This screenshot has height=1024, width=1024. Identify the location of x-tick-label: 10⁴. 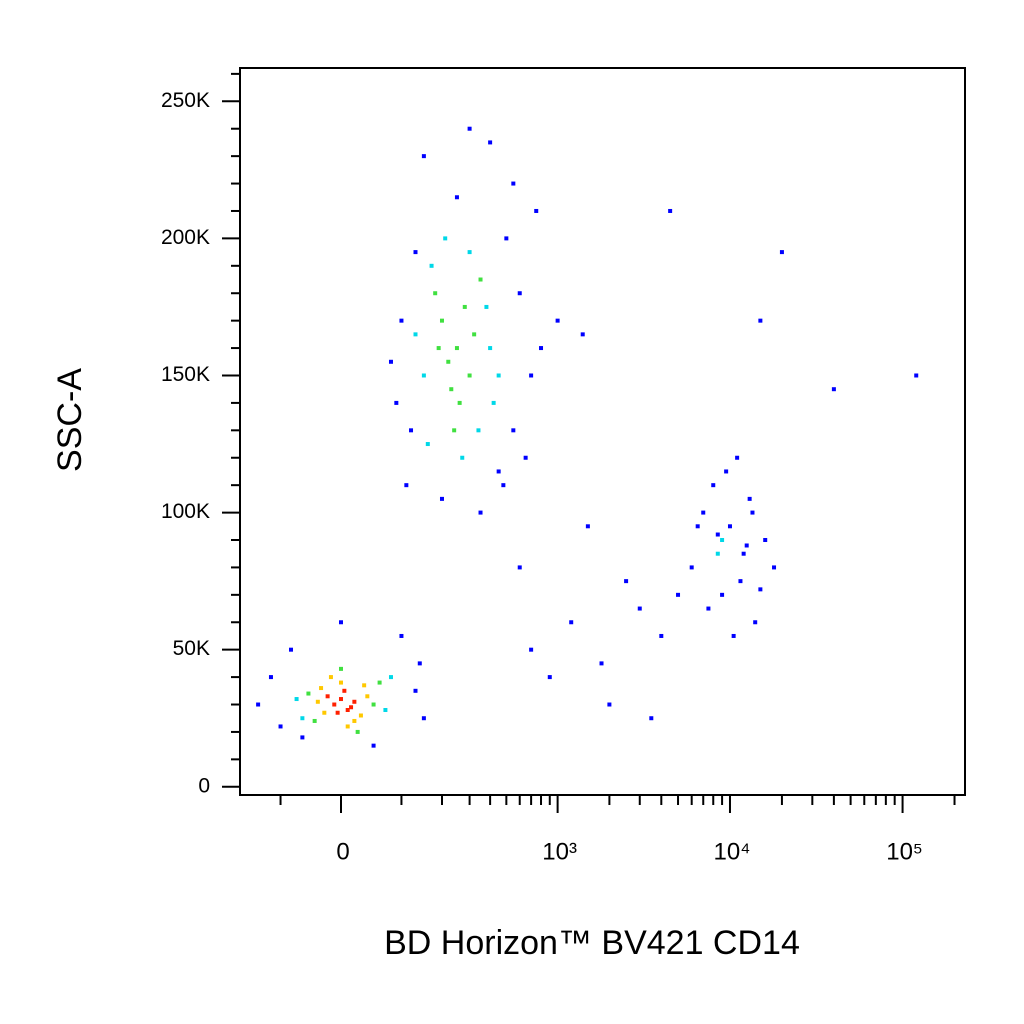
(731, 851).